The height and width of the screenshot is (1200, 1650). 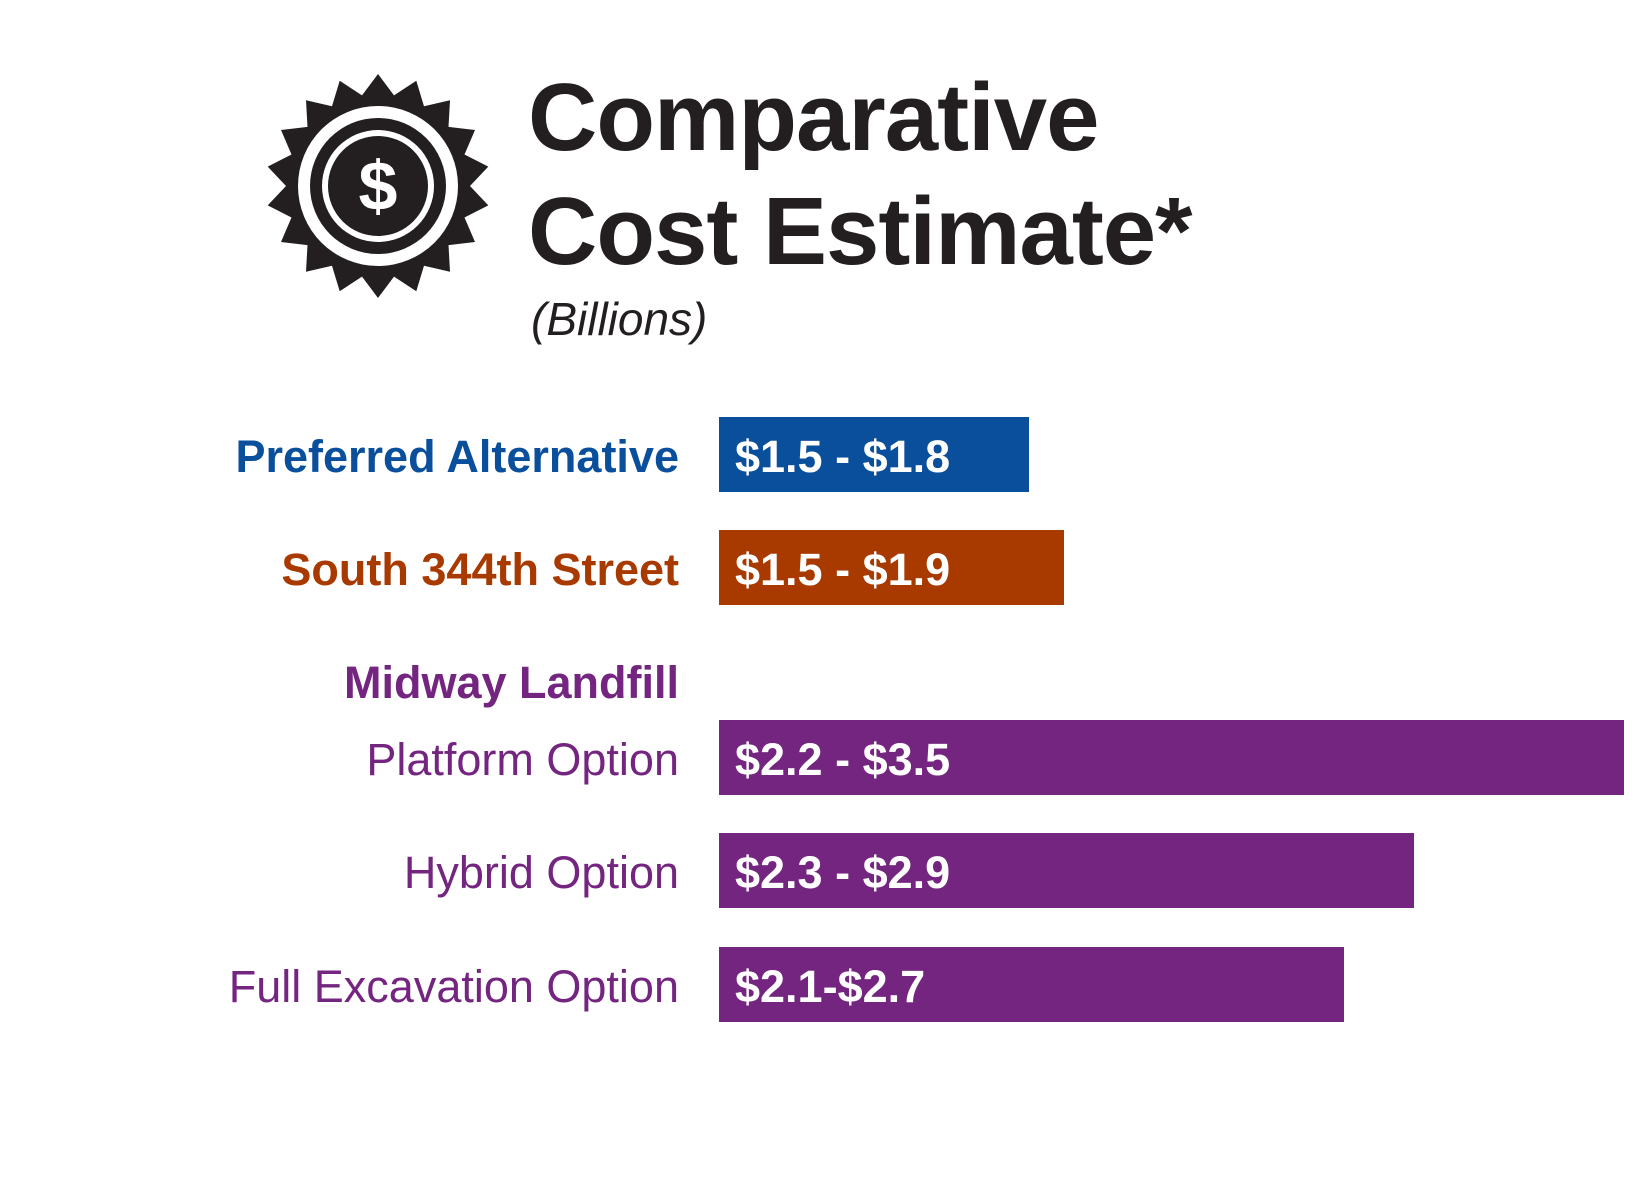 I want to click on bar-preferred-alternative, so click(x=874, y=454).